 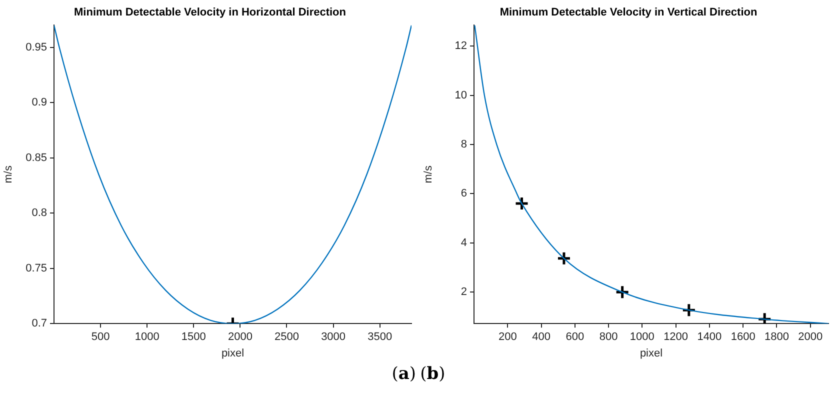 I want to click on x-tick-label: 800, so click(x=608, y=337).